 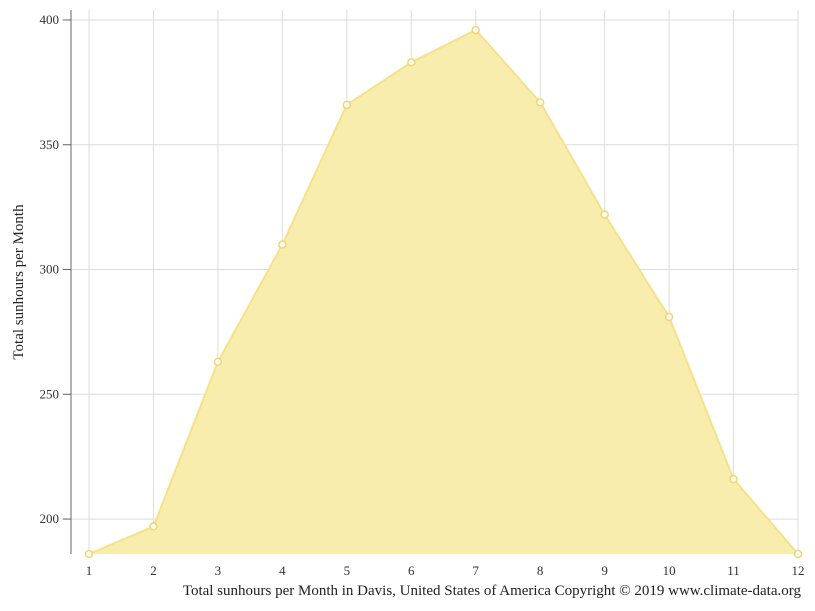 I want to click on axes, so click(x=67, y=282).